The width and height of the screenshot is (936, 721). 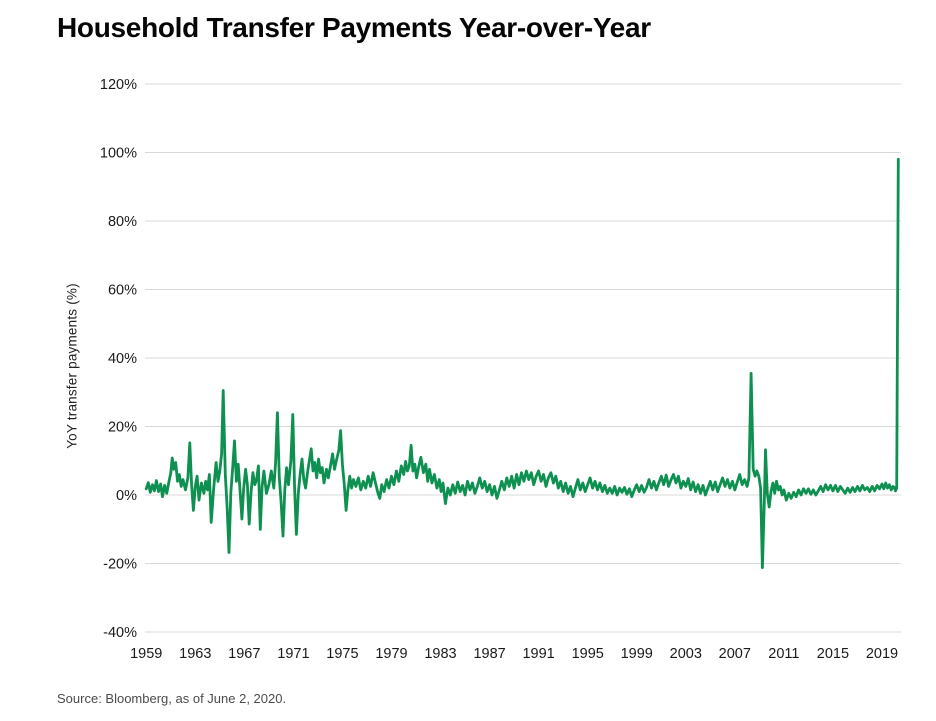 I want to click on x-tick-label: 2003, so click(x=686, y=654).